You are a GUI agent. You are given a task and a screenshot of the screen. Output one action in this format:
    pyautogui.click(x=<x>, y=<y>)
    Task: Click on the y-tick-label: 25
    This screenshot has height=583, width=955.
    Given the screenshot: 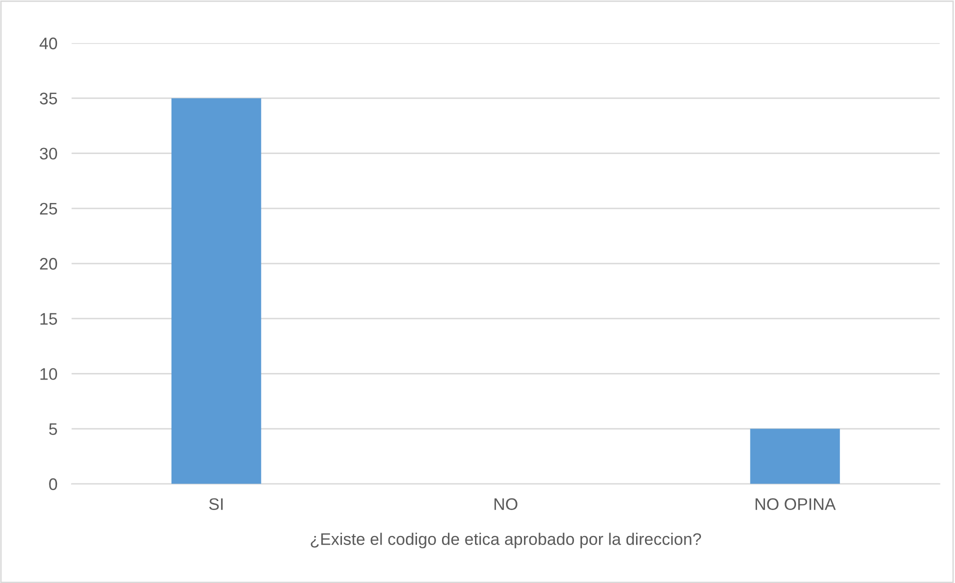 What is the action you would take?
    pyautogui.click(x=49, y=208)
    